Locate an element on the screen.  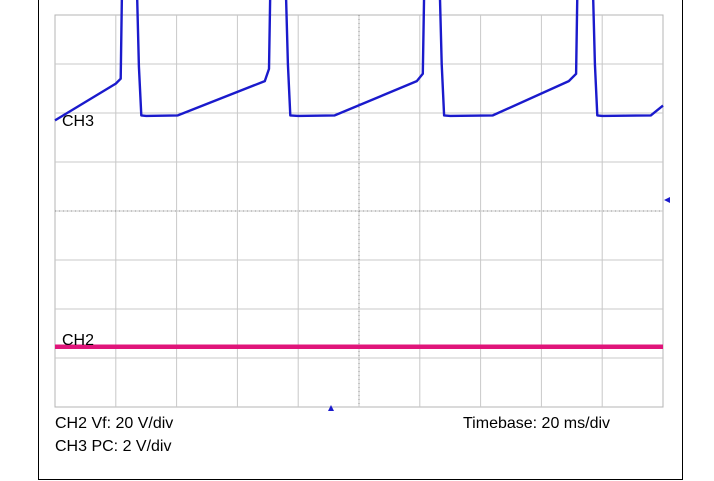
trigger-marker-right is located at coordinates (667, 200).